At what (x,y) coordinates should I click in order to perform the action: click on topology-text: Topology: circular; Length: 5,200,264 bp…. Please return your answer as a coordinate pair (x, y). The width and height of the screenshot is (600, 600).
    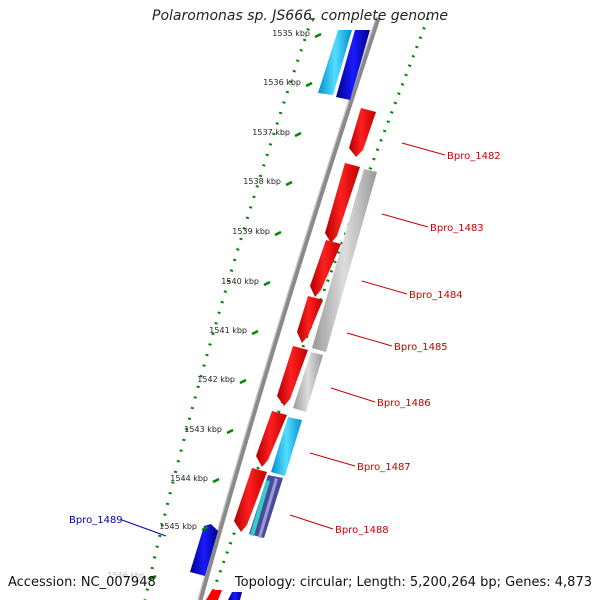
    Looking at the image, I should click on (413, 582).